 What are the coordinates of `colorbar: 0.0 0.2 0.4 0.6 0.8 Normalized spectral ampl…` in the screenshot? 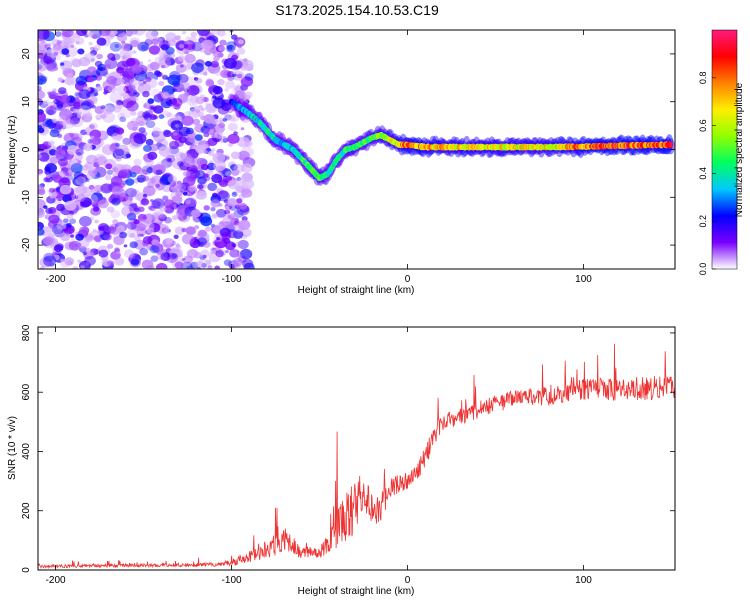 It's located at (721, 152).